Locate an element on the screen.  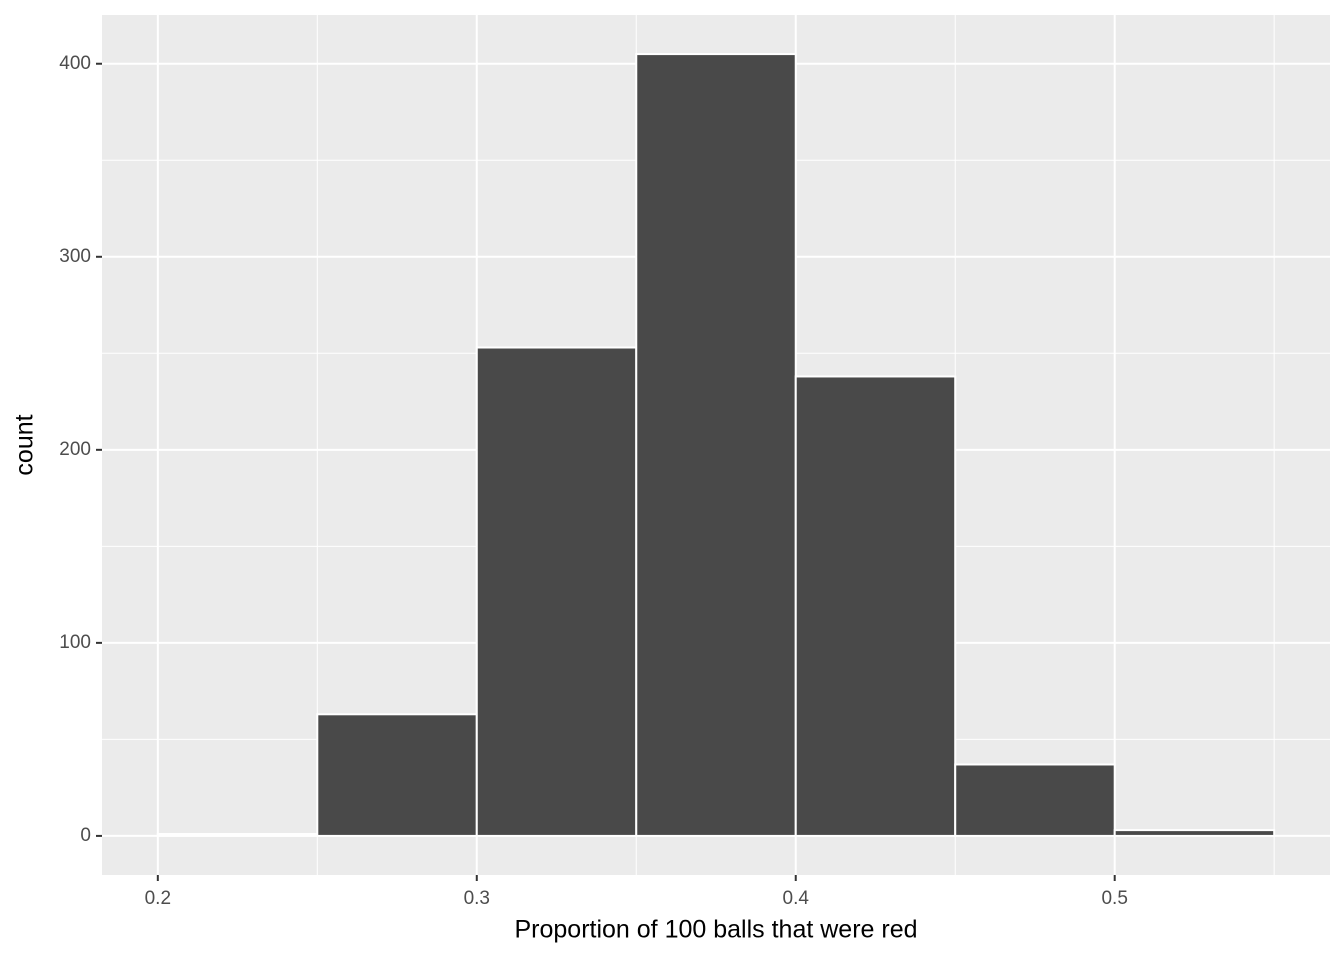
y-axis-title: count is located at coordinates (25, 444).